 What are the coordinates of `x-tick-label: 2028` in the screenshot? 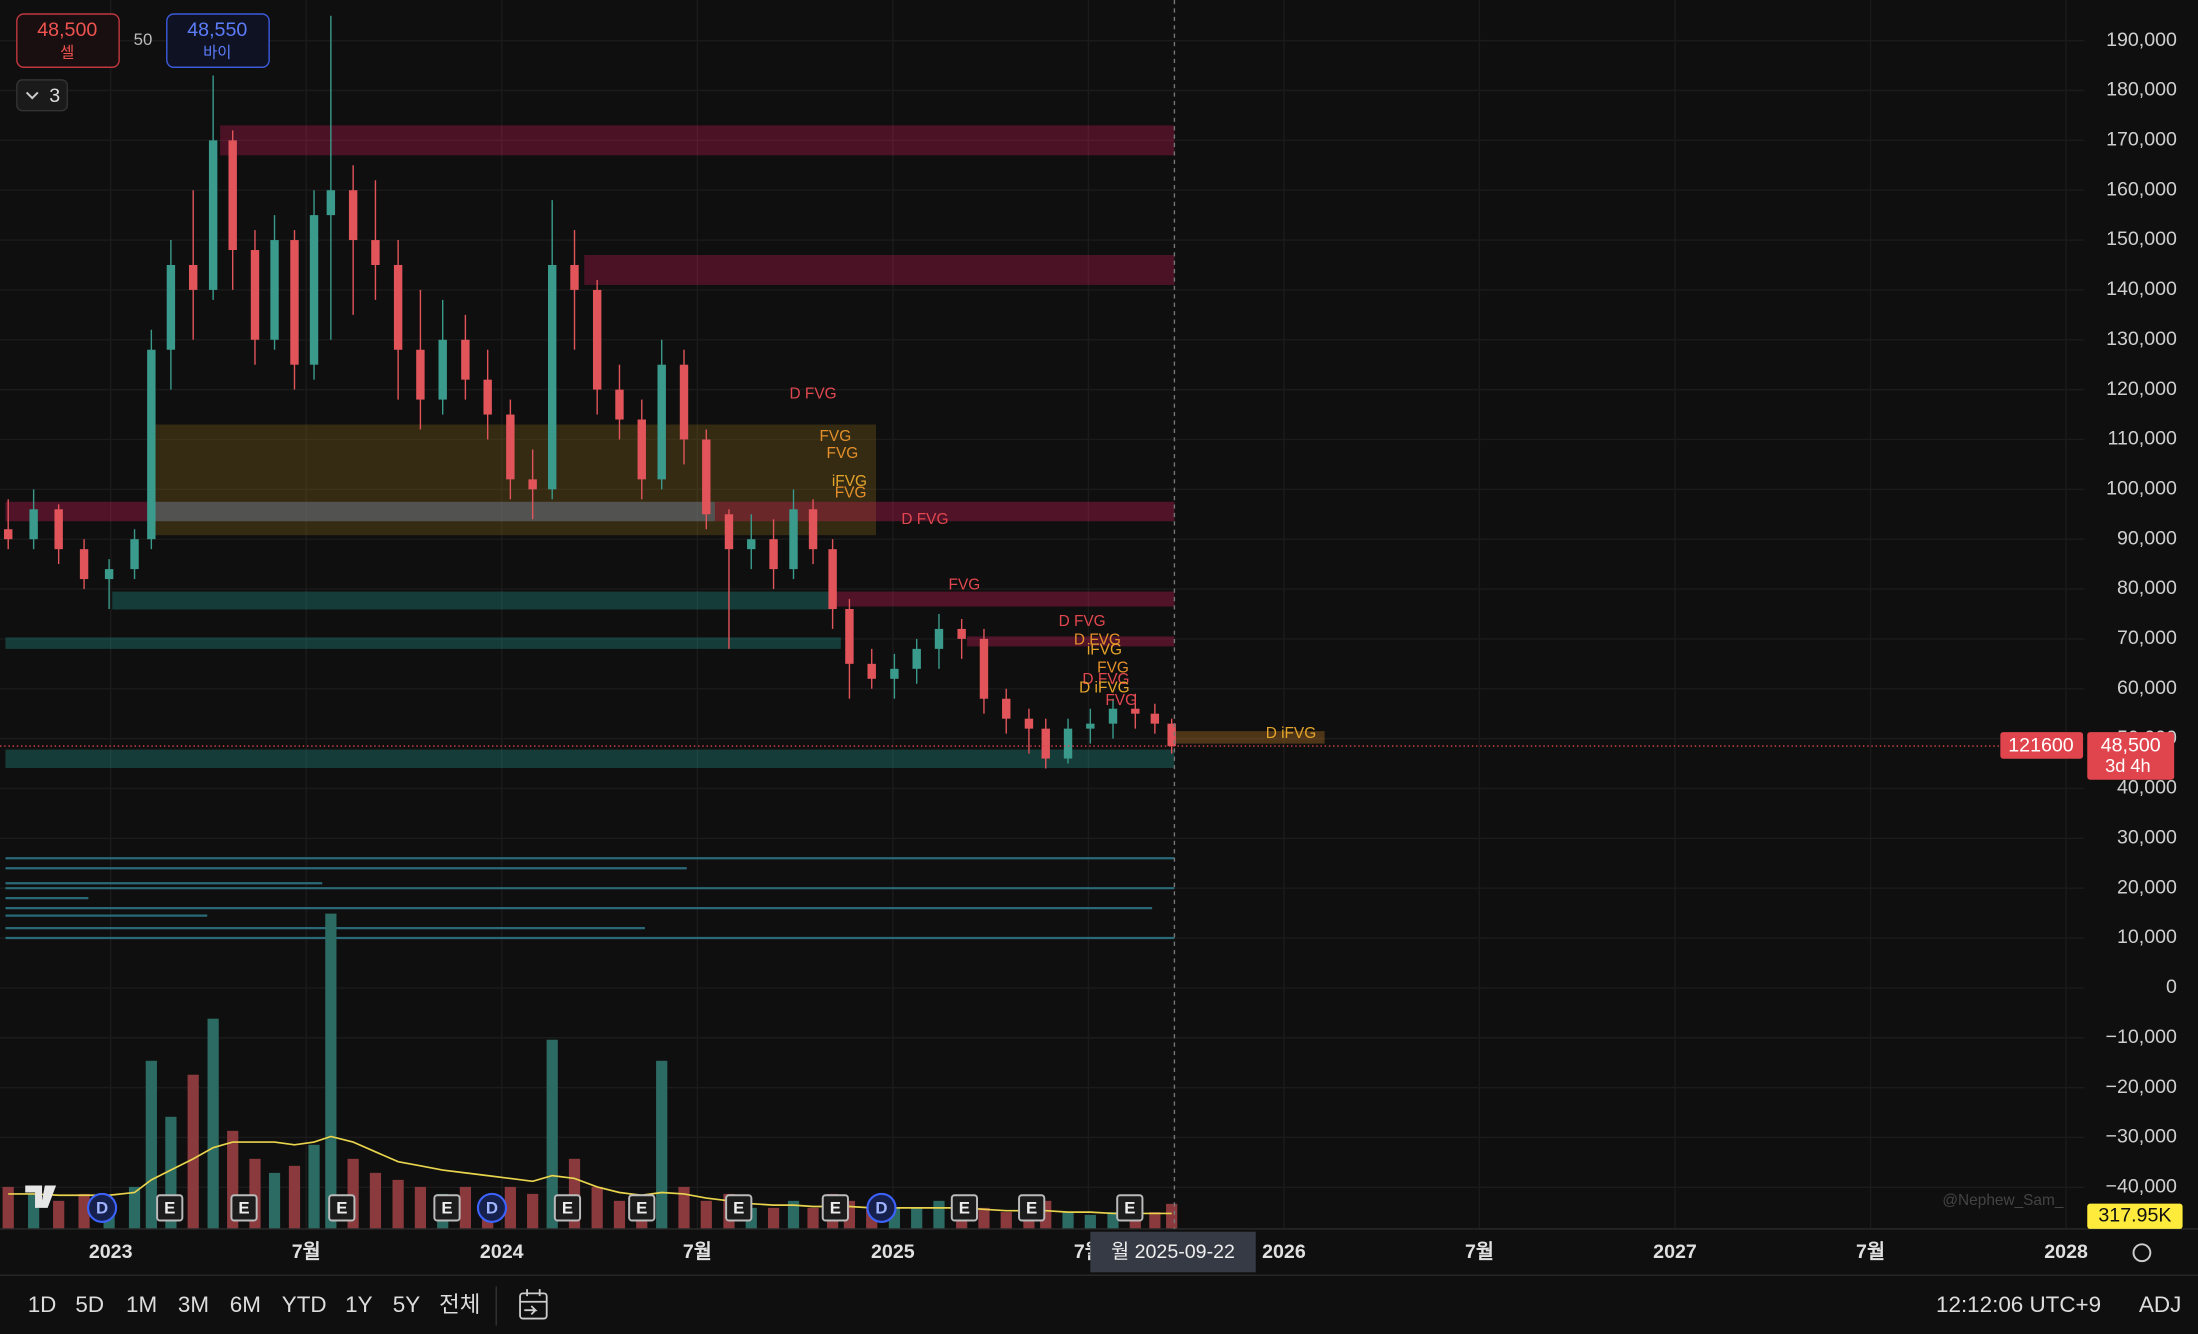 It's located at (2066, 1252).